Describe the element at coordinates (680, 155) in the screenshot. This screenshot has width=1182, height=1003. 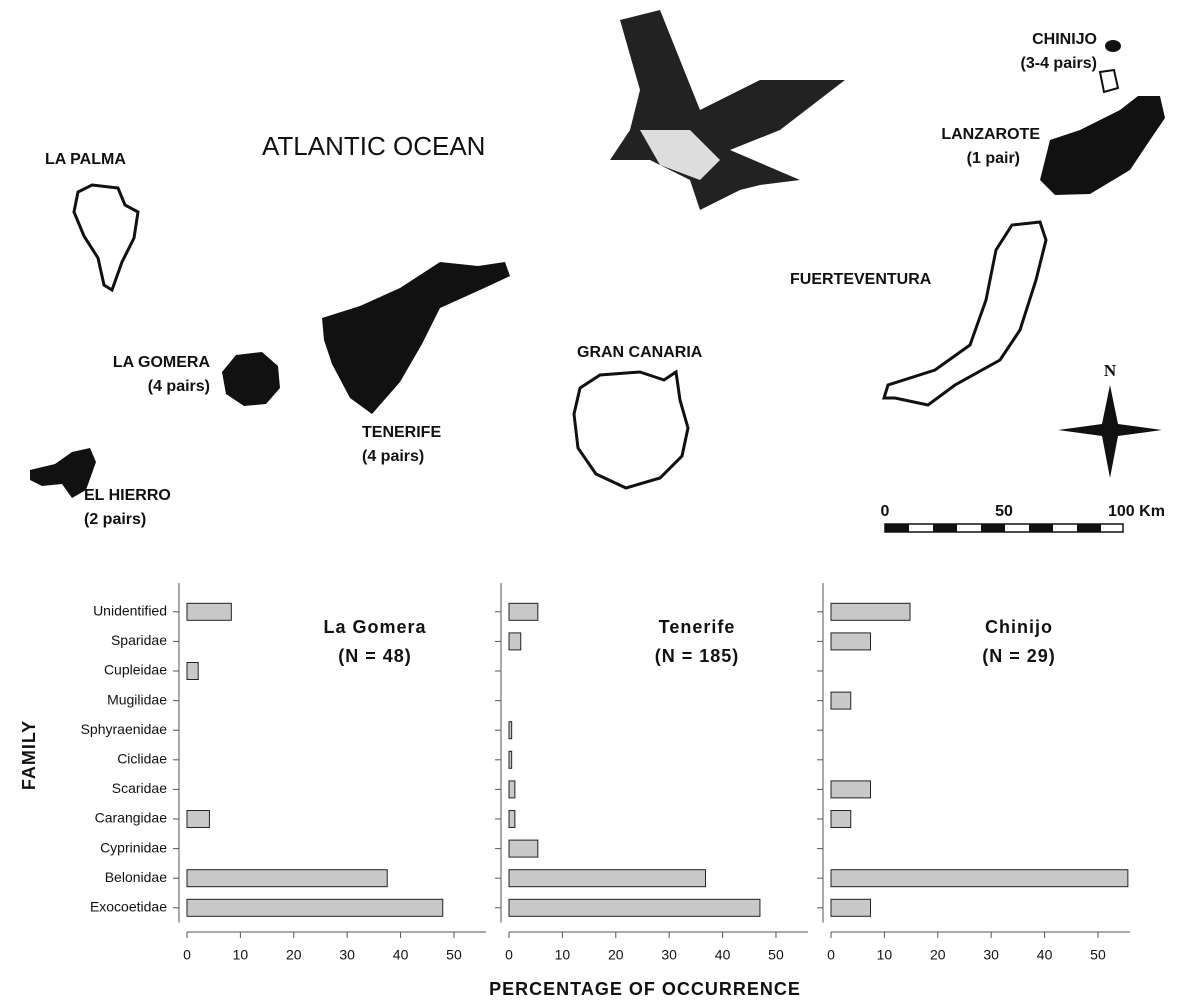
I see `osprey-belly` at that location.